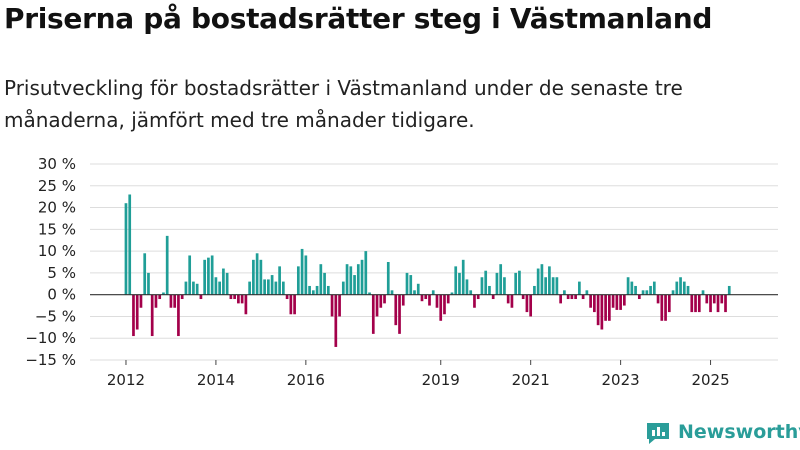 Image resolution: width=800 pixels, height=450 pixels. What do you see at coordinates (55, 316) in the screenshot?
I see `y-tick-label: −5 %` at bounding box center [55, 316].